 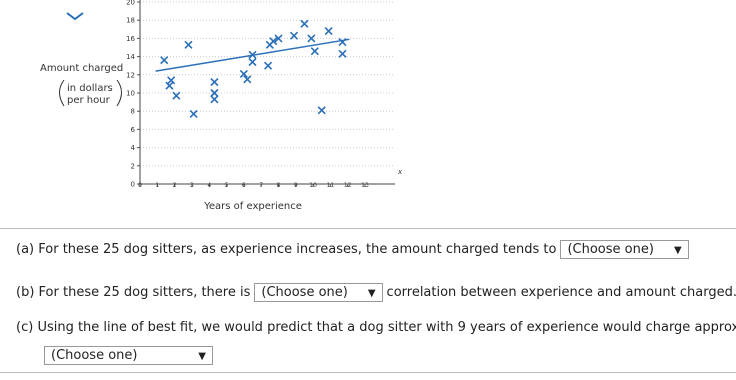 What do you see at coordinates (81, 68) in the screenshot?
I see `y-axis-label: Amount charged` at bounding box center [81, 68].